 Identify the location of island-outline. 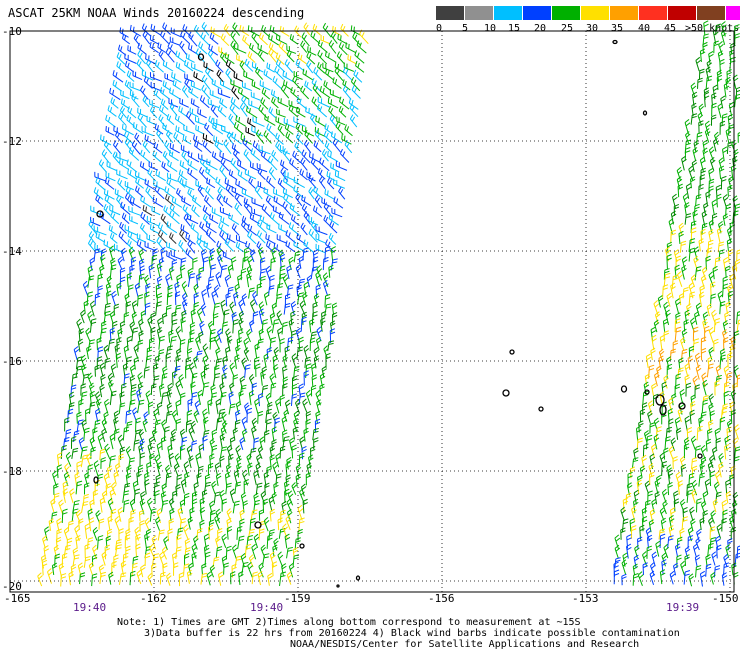
(258, 525).